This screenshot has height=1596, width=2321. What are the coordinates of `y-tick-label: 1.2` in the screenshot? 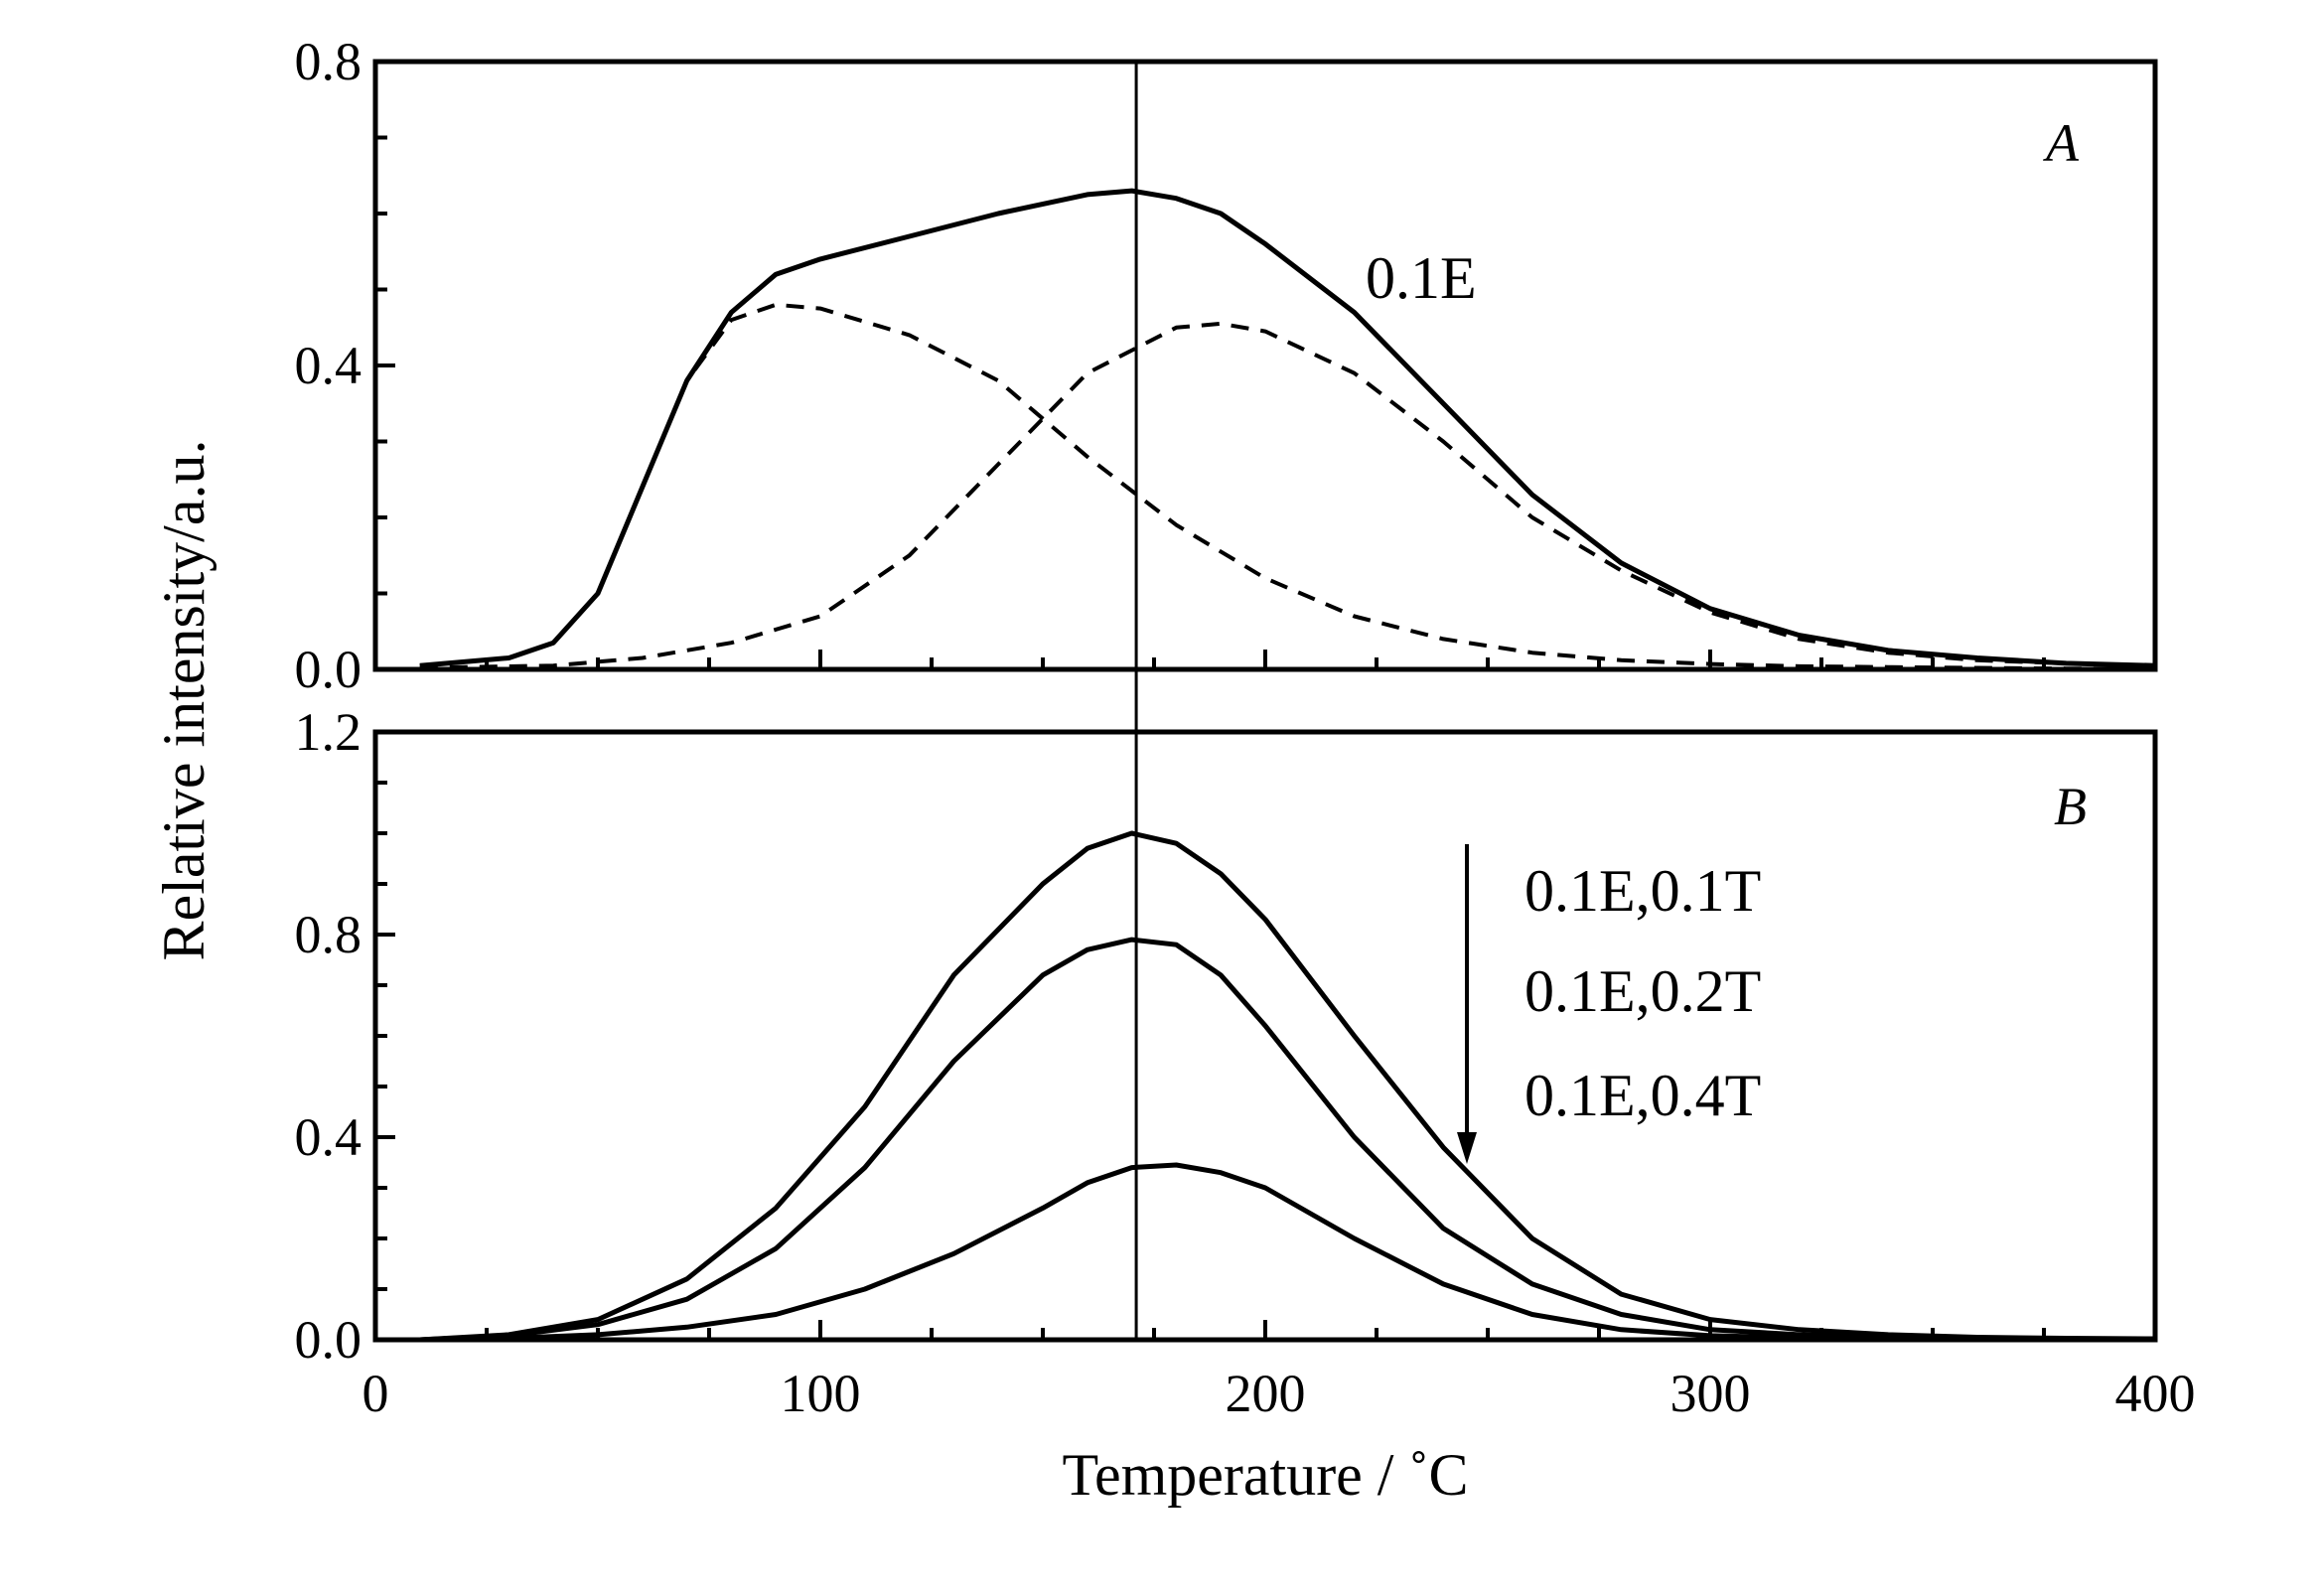 It's located at (329, 732).